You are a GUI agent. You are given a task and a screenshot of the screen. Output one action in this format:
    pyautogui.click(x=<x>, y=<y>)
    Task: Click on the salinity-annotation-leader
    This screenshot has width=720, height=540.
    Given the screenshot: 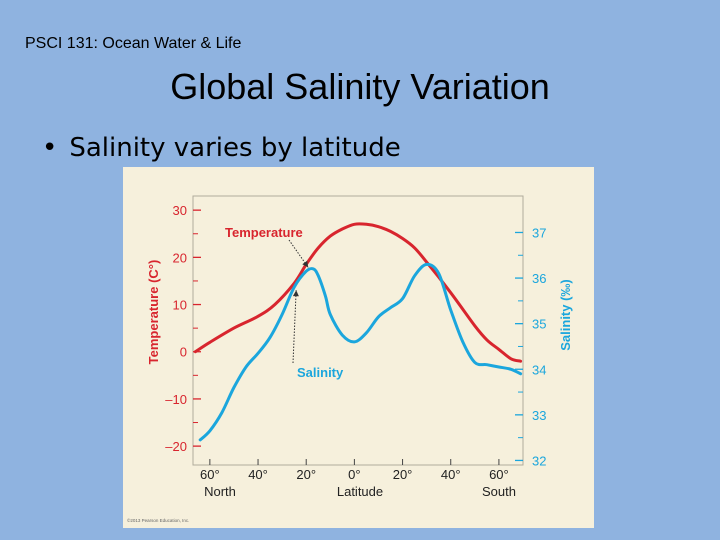 What is the action you would take?
    pyautogui.click(x=294, y=327)
    